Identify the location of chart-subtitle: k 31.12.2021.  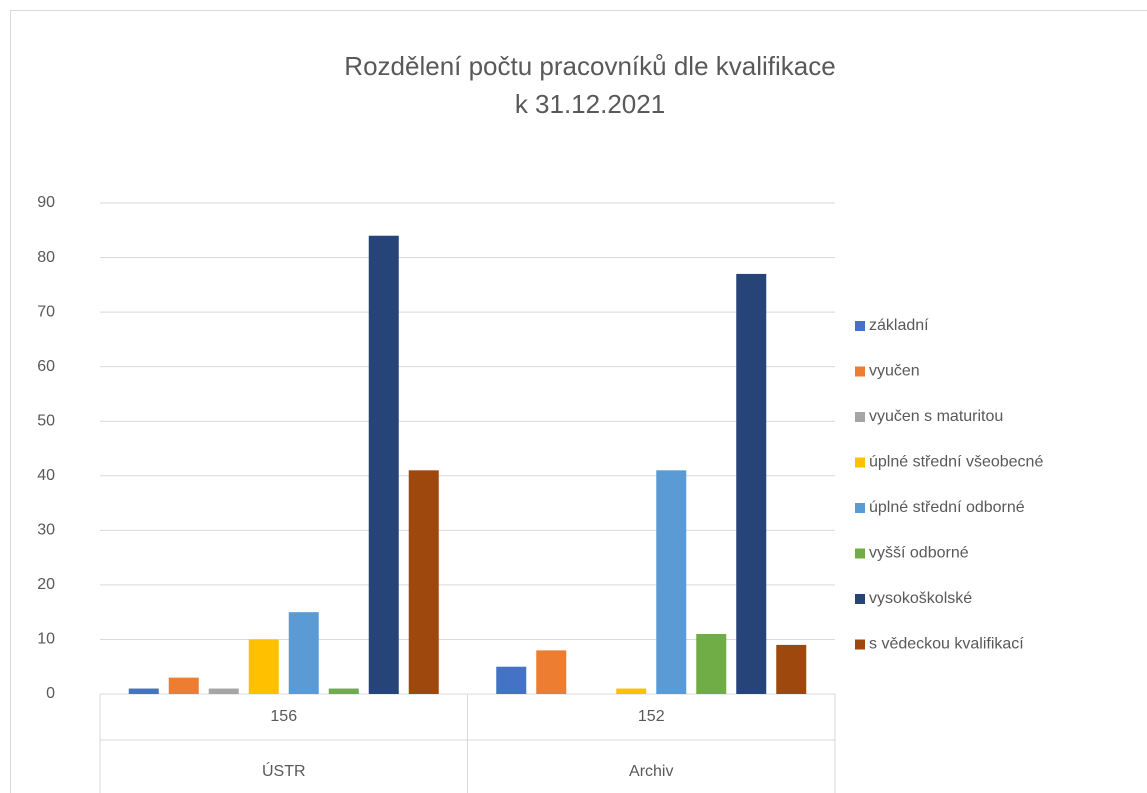
(590, 104).